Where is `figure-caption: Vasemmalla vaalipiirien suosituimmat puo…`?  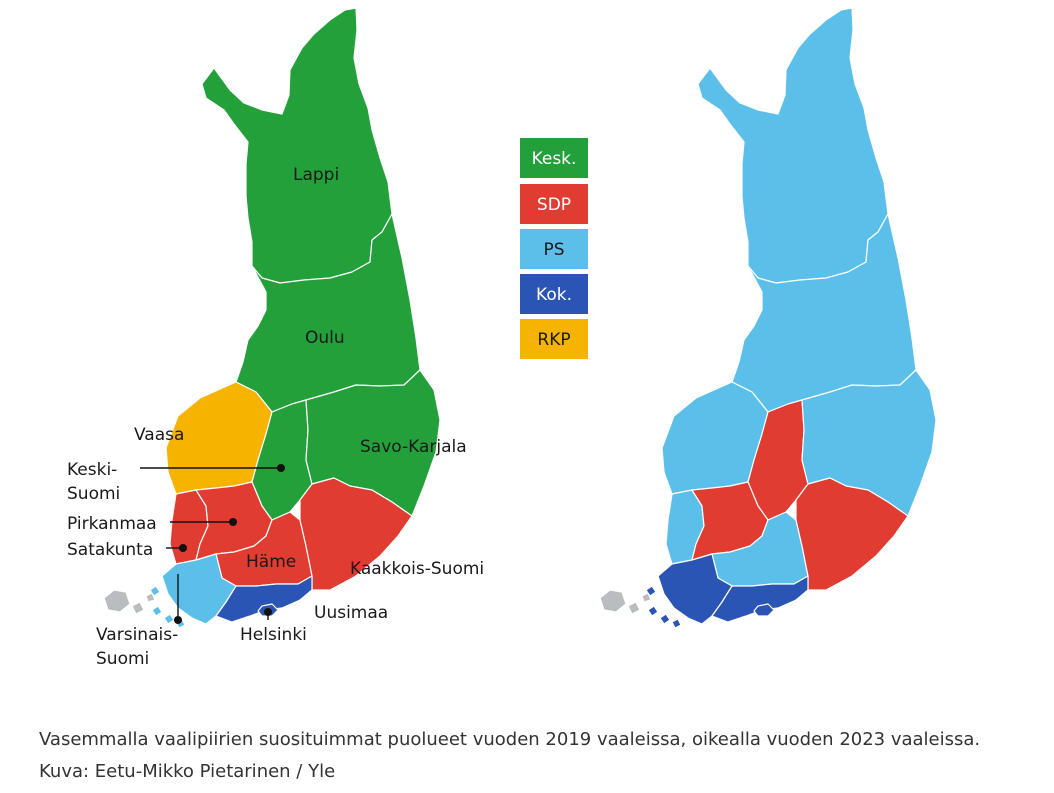
figure-caption: Vasemmalla vaalipiirien suosituimmat puo… is located at coordinates (510, 755).